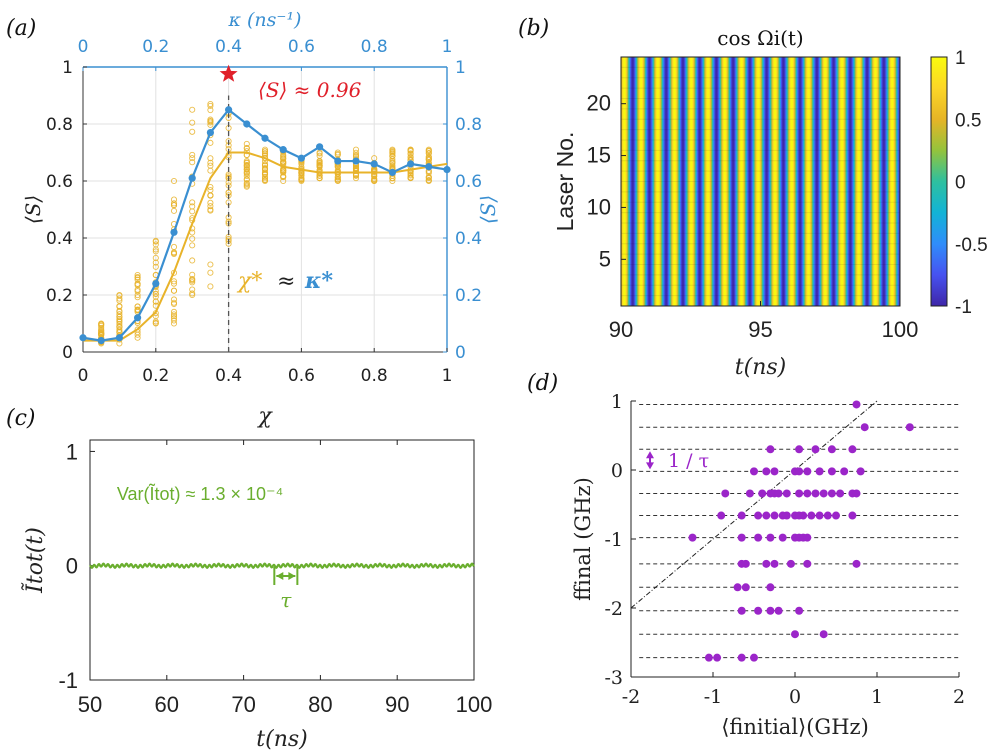  What do you see at coordinates (650, 466) in the screenshot?
I see `spacing-arrowhead-bottom` at bounding box center [650, 466].